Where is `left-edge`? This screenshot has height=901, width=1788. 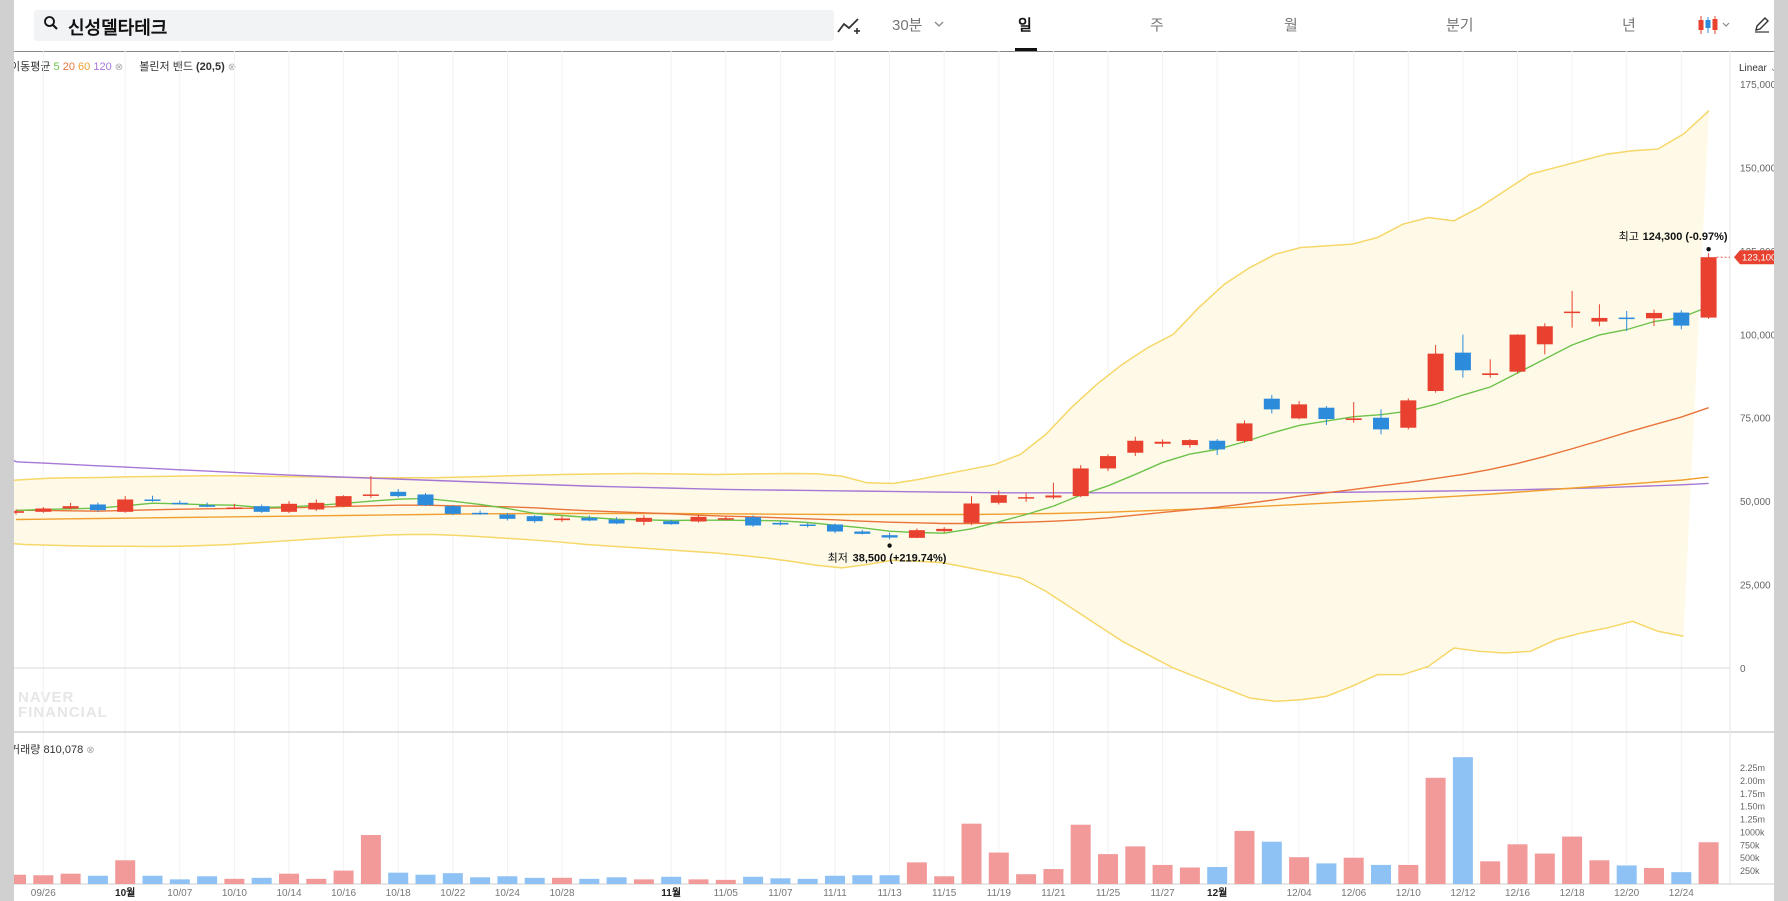
left-edge is located at coordinates (7, 450).